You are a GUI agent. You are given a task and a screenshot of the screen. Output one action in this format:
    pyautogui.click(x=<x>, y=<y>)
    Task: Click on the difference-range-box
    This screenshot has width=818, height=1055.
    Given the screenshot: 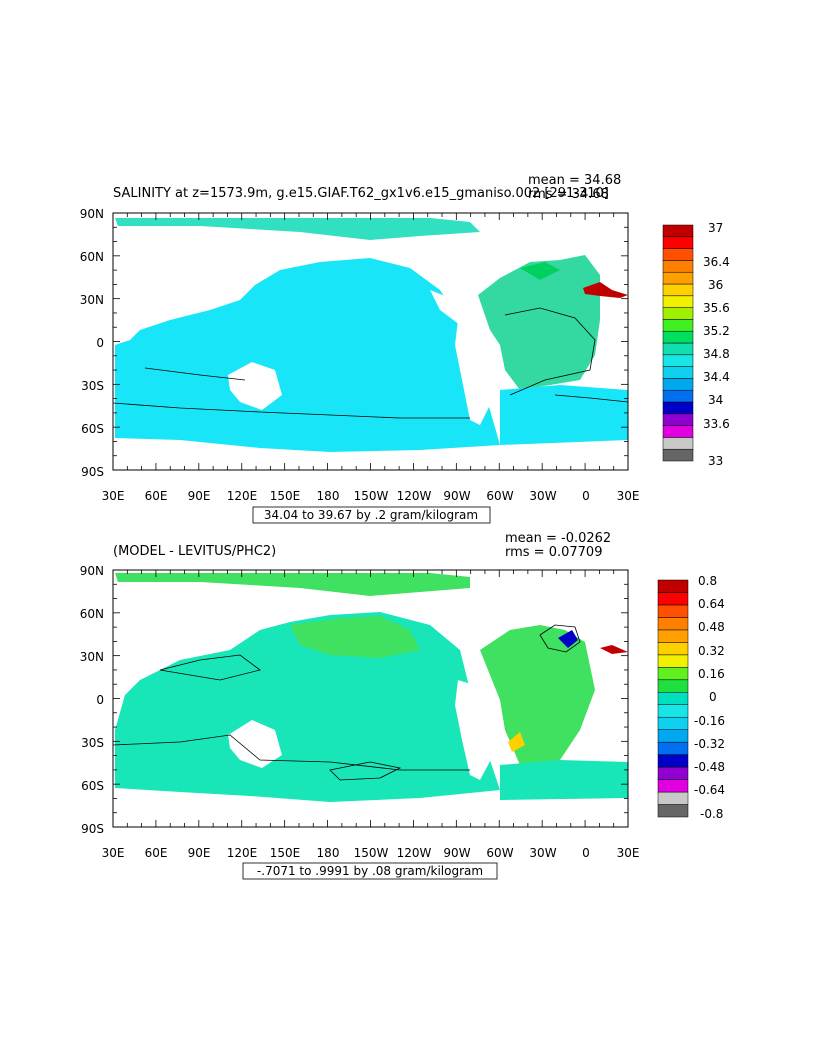 What is the action you would take?
    pyautogui.click(x=370, y=871)
    